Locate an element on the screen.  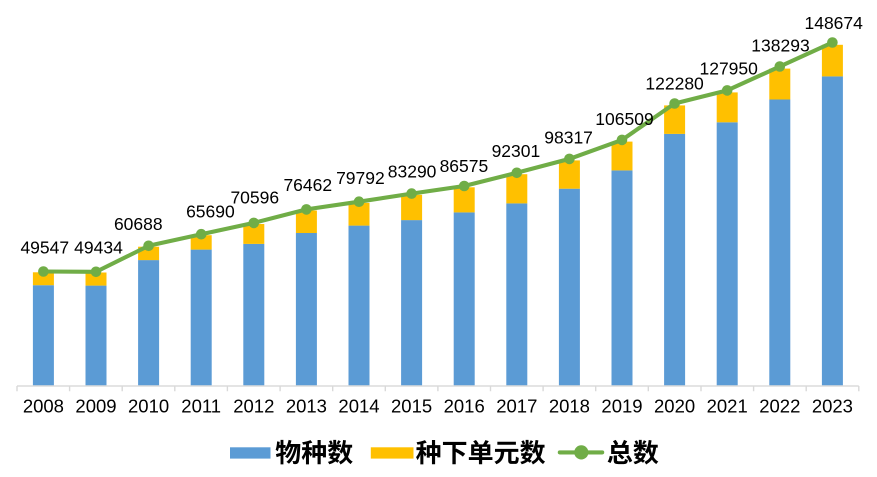
svg-text: 2021 is located at coordinates (727, 405).